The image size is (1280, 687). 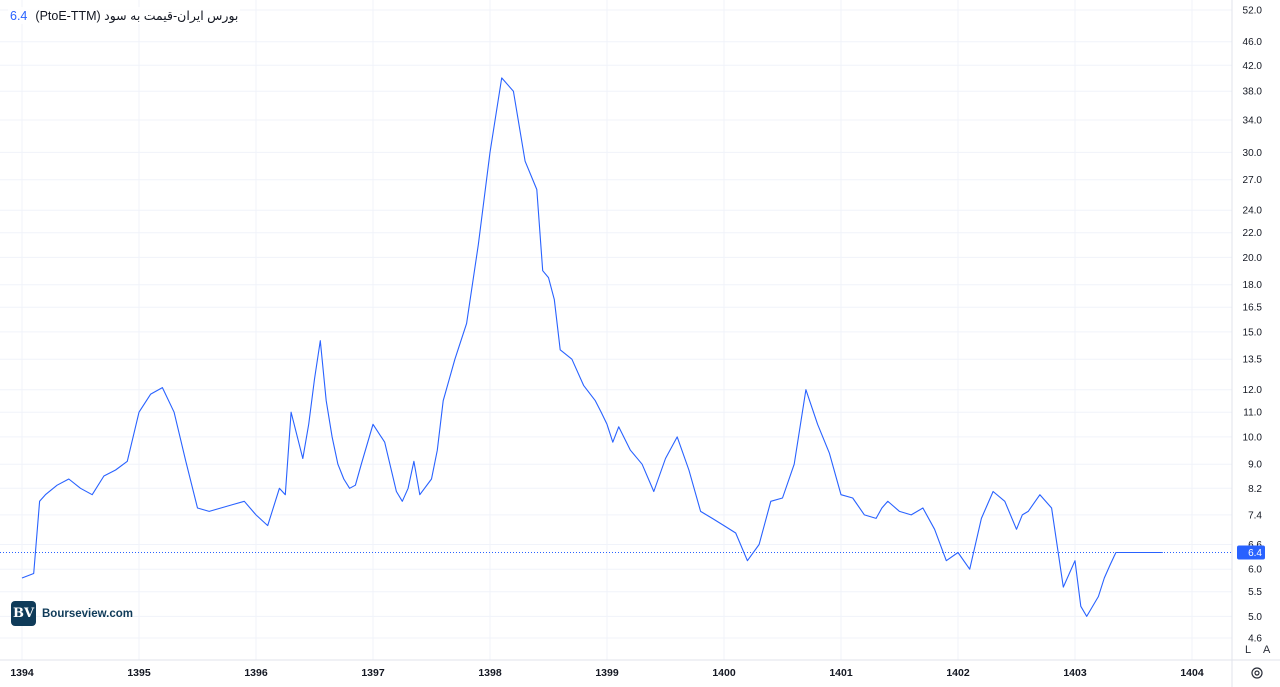 I want to click on y-tick-label: 10.0, so click(x=1253, y=437).